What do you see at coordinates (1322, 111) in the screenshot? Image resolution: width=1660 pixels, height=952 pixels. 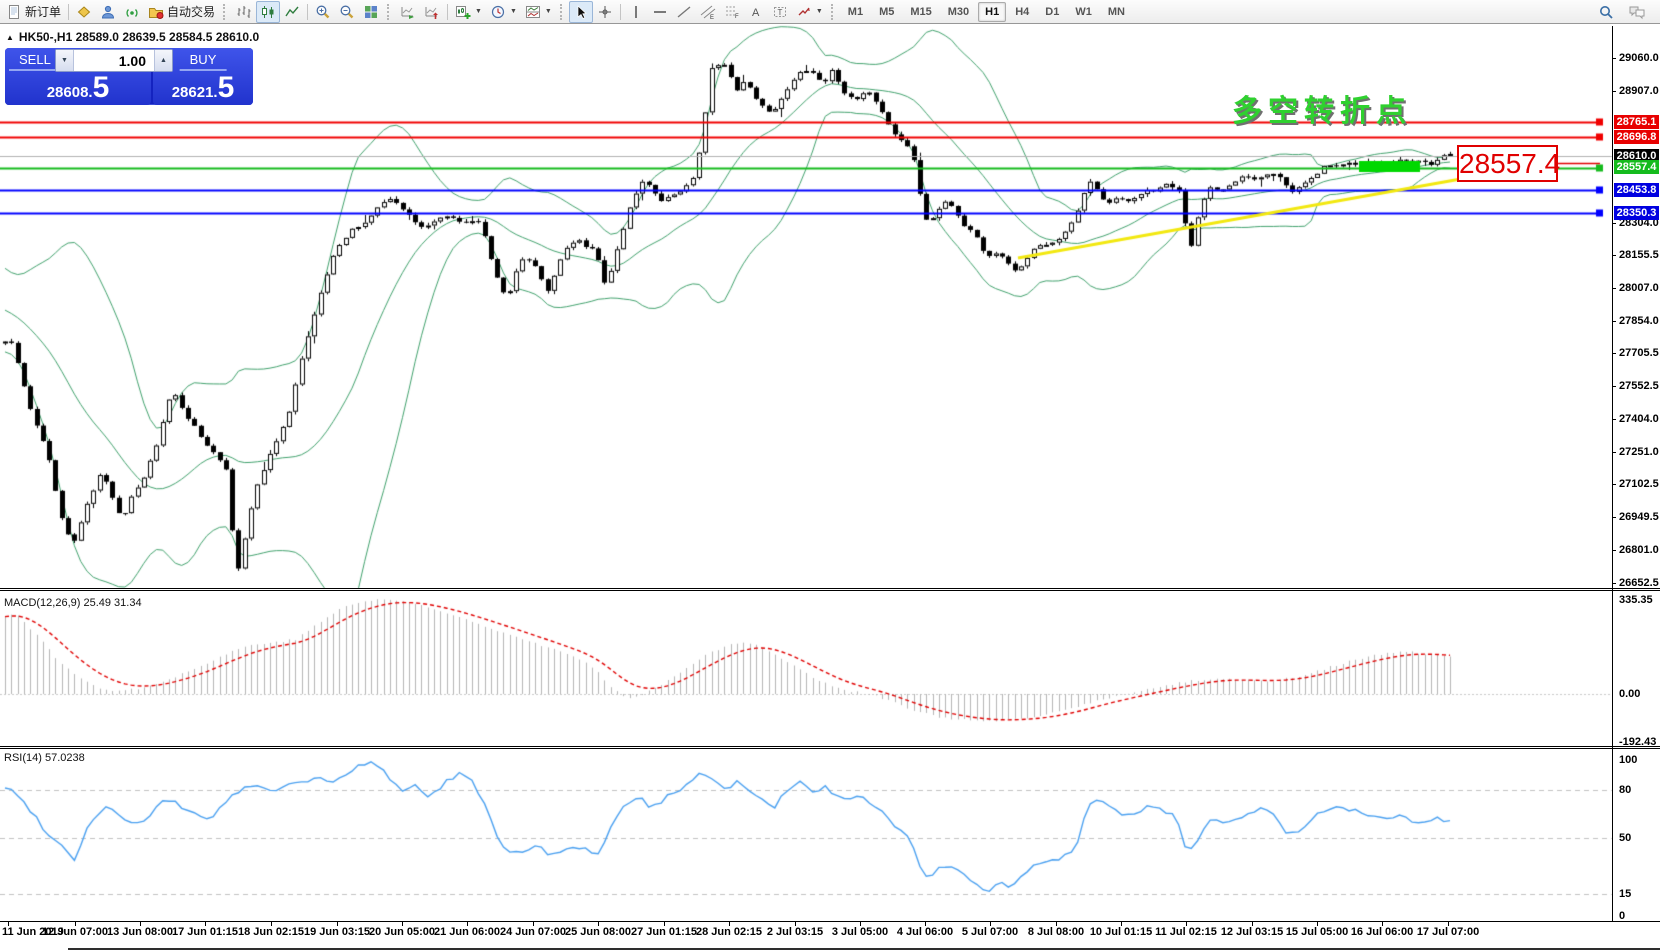 I see `annotation-turning-point: 多空转折点` at bounding box center [1322, 111].